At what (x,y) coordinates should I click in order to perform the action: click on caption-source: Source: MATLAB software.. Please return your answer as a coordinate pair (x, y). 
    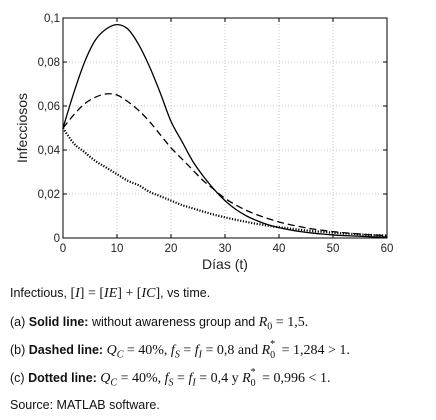
    Looking at the image, I should click on (85, 405).